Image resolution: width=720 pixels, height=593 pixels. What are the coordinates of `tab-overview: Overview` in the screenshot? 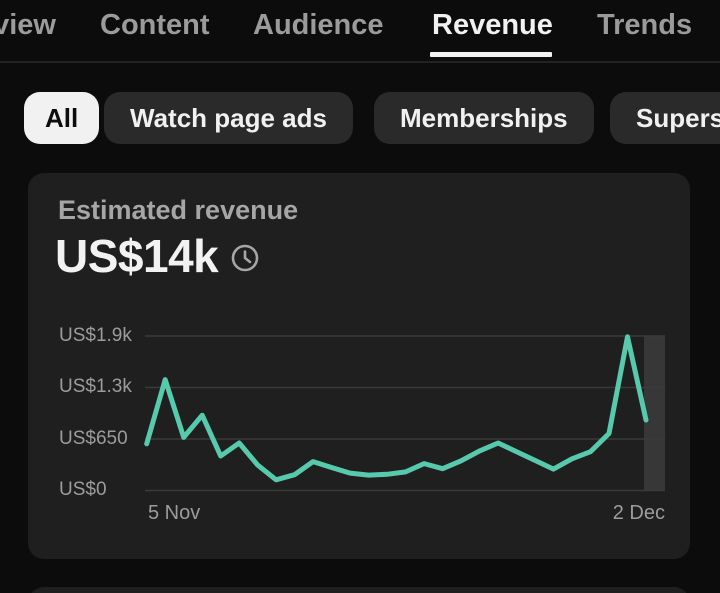 It's located at (28, 25).